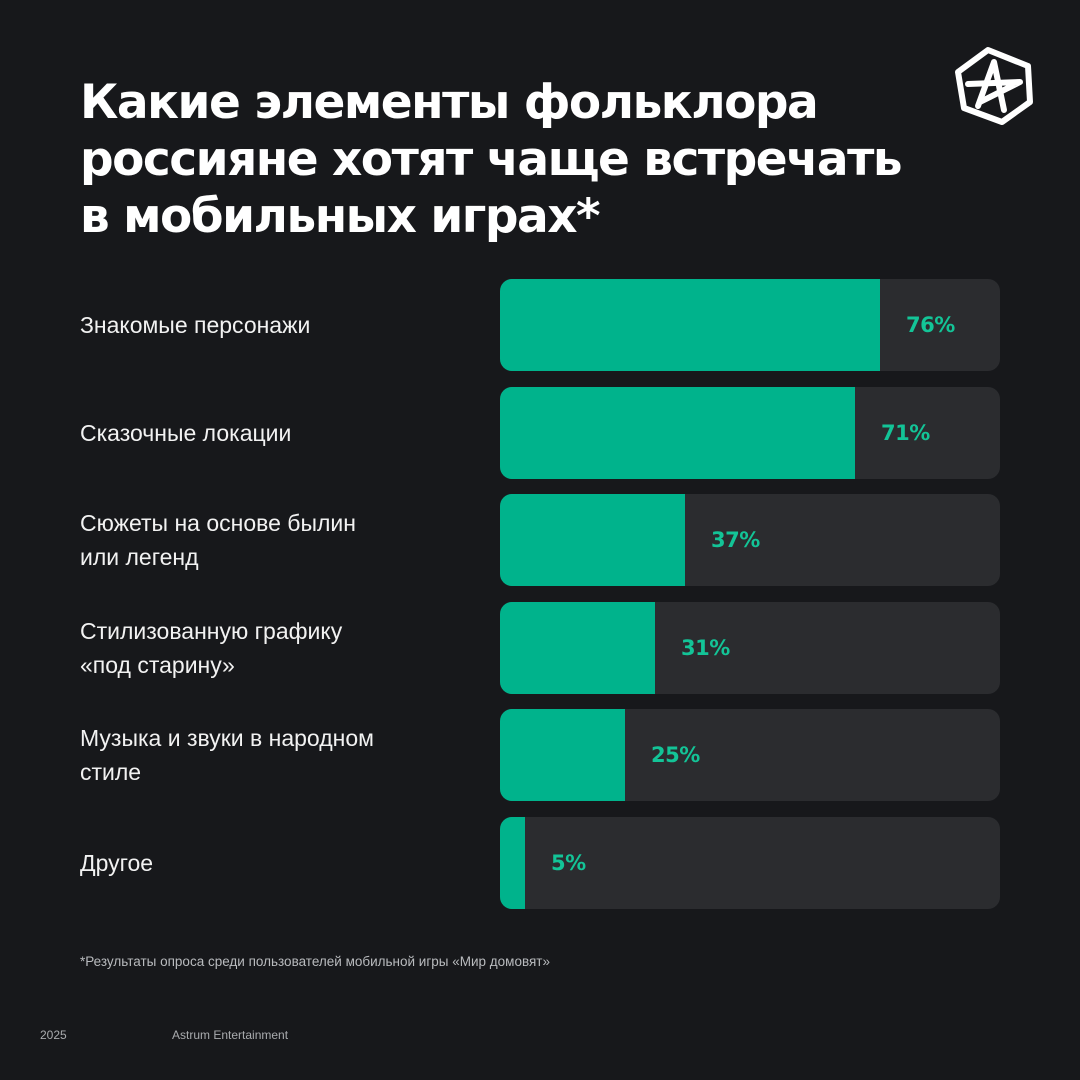 This screenshot has height=1080, width=1080. What do you see at coordinates (750, 755) in the screenshot?
I see `bar-track: 25%` at bounding box center [750, 755].